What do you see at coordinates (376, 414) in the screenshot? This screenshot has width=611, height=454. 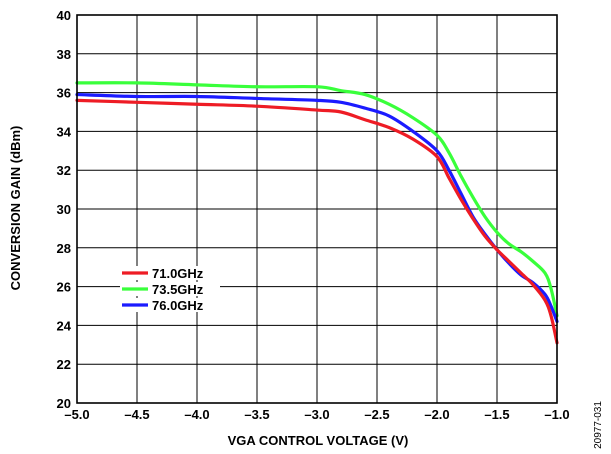 I see `x-tick-label: –2.5` at bounding box center [376, 414].